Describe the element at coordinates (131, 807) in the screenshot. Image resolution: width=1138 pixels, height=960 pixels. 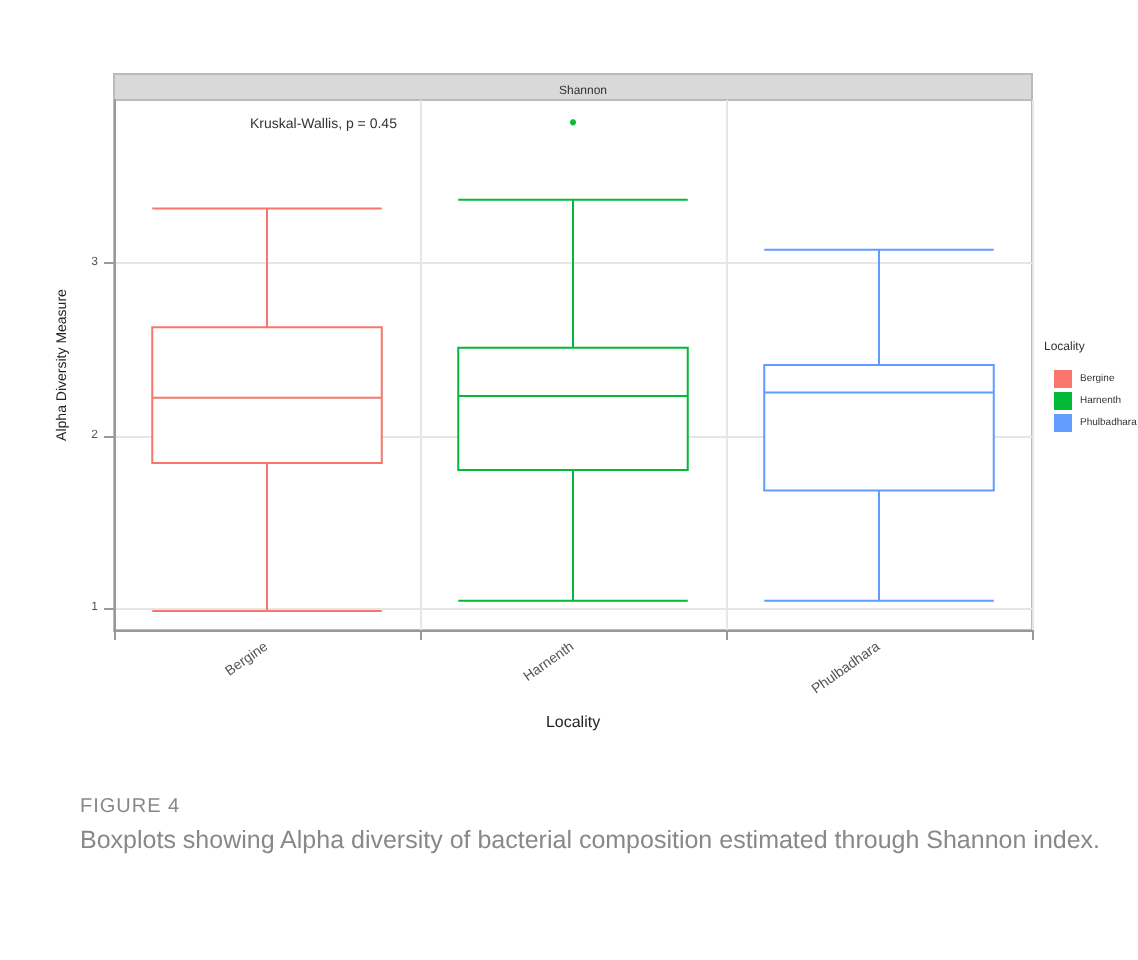
I see `caption: FIGURE 4` at that location.